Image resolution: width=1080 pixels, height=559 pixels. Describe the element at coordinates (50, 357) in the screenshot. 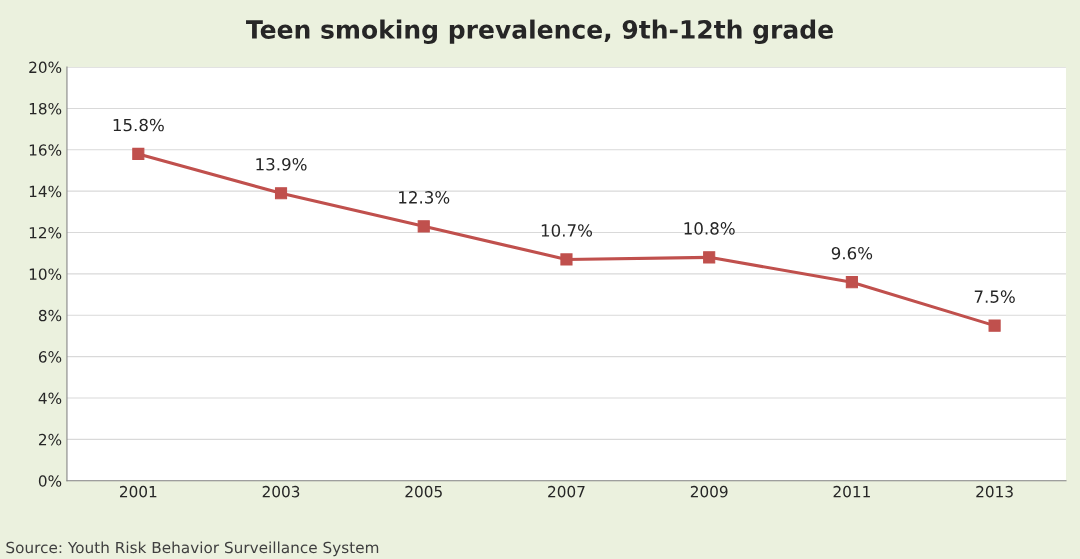

I see `y-tick-label: 6%` at that location.